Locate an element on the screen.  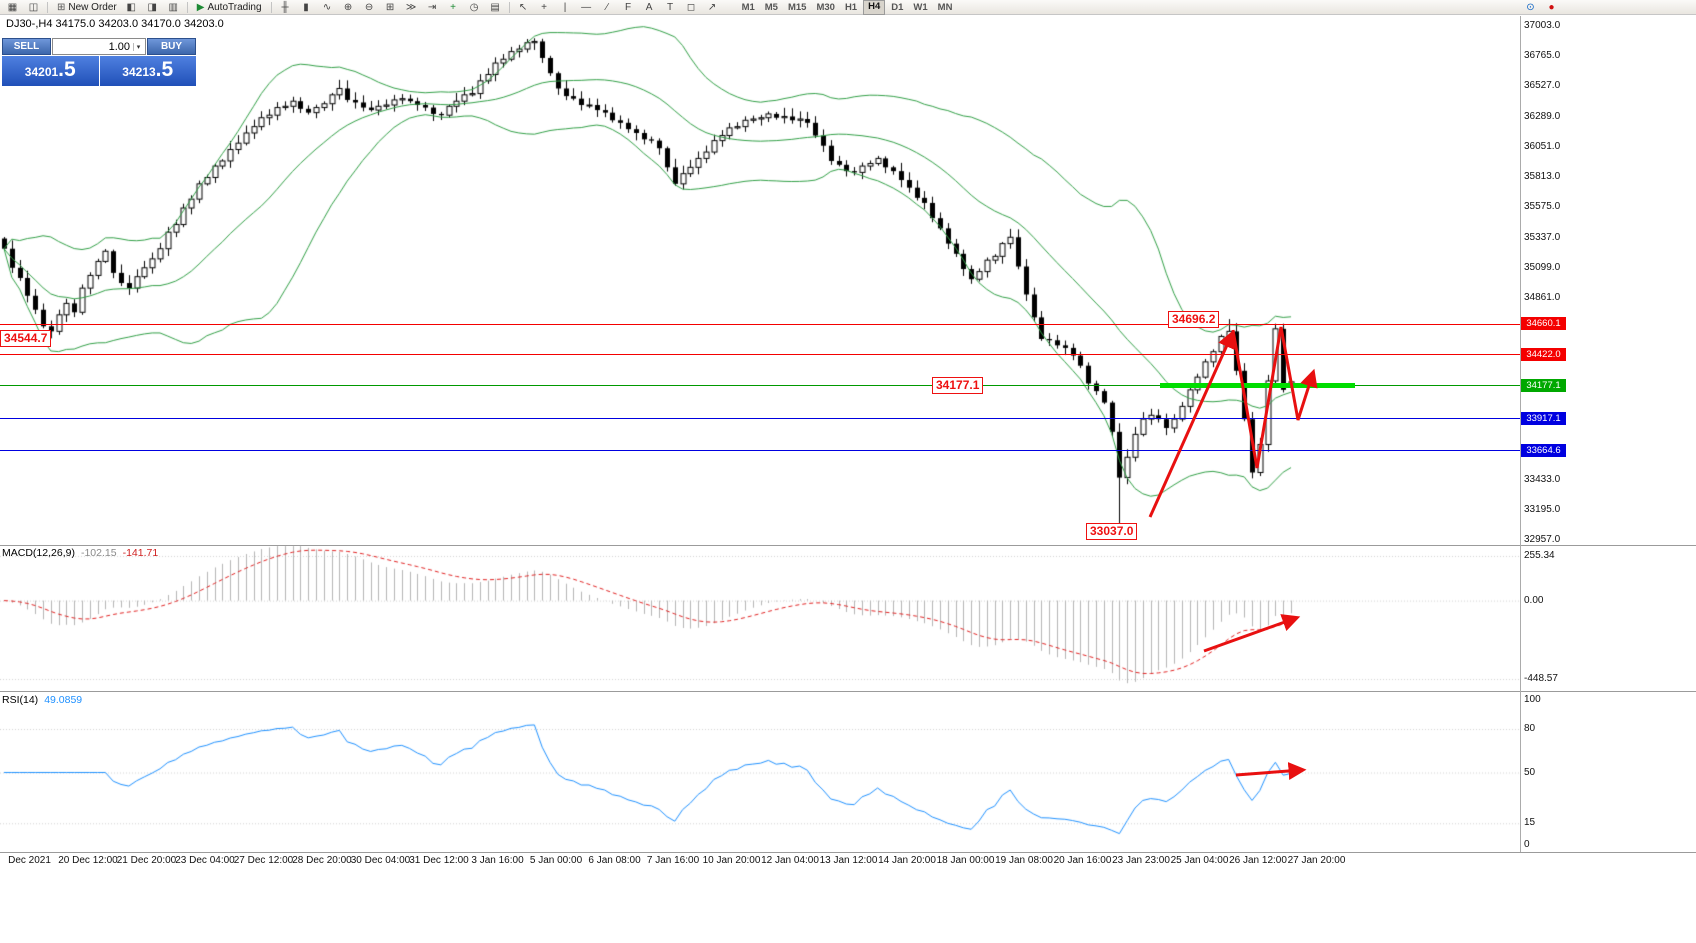
buy-price-button: 34213.5 is located at coordinates (147, 71).